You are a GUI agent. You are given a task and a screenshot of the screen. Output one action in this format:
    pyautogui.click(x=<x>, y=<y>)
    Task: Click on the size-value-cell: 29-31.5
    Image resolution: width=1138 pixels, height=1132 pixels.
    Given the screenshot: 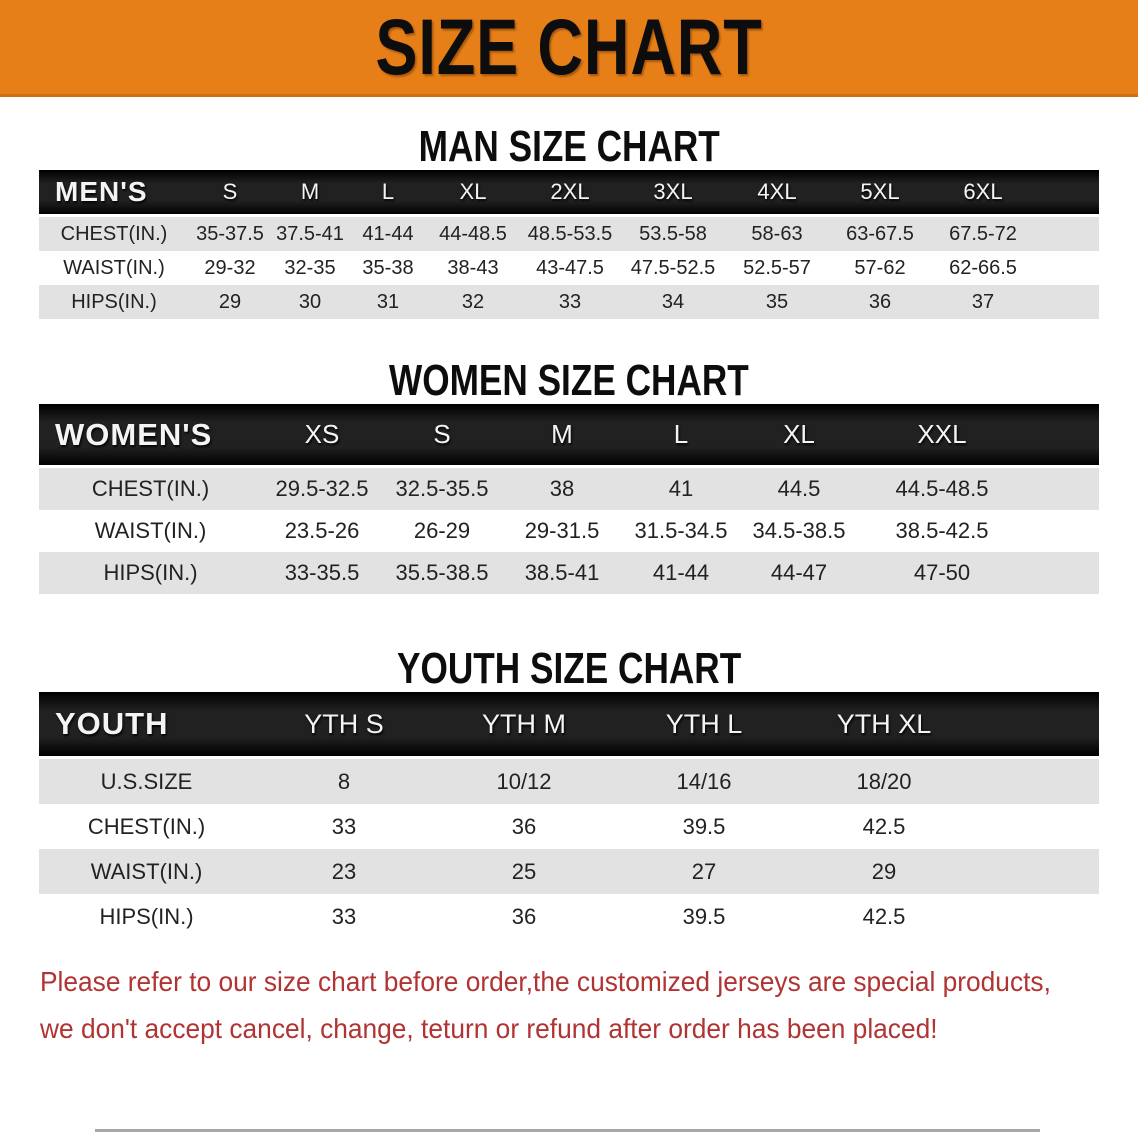 What is the action you would take?
    pyautogui.click(x=562, y=531)
    